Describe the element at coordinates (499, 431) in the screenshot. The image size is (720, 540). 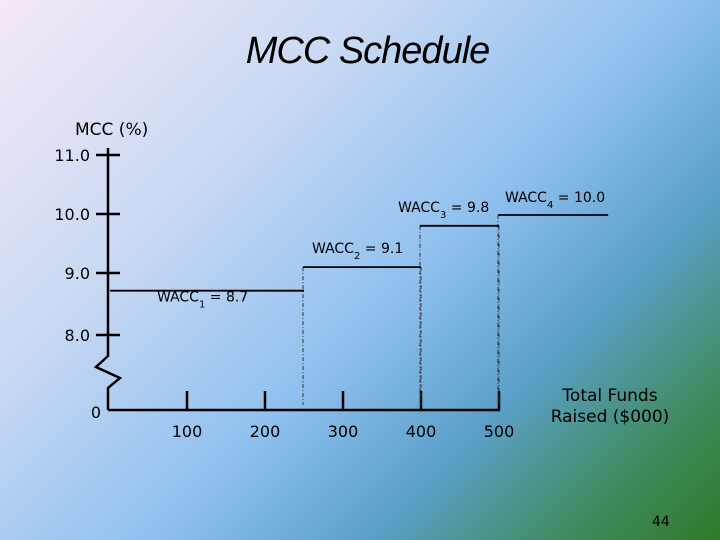
I see `x-tick-label: 500` at that location.